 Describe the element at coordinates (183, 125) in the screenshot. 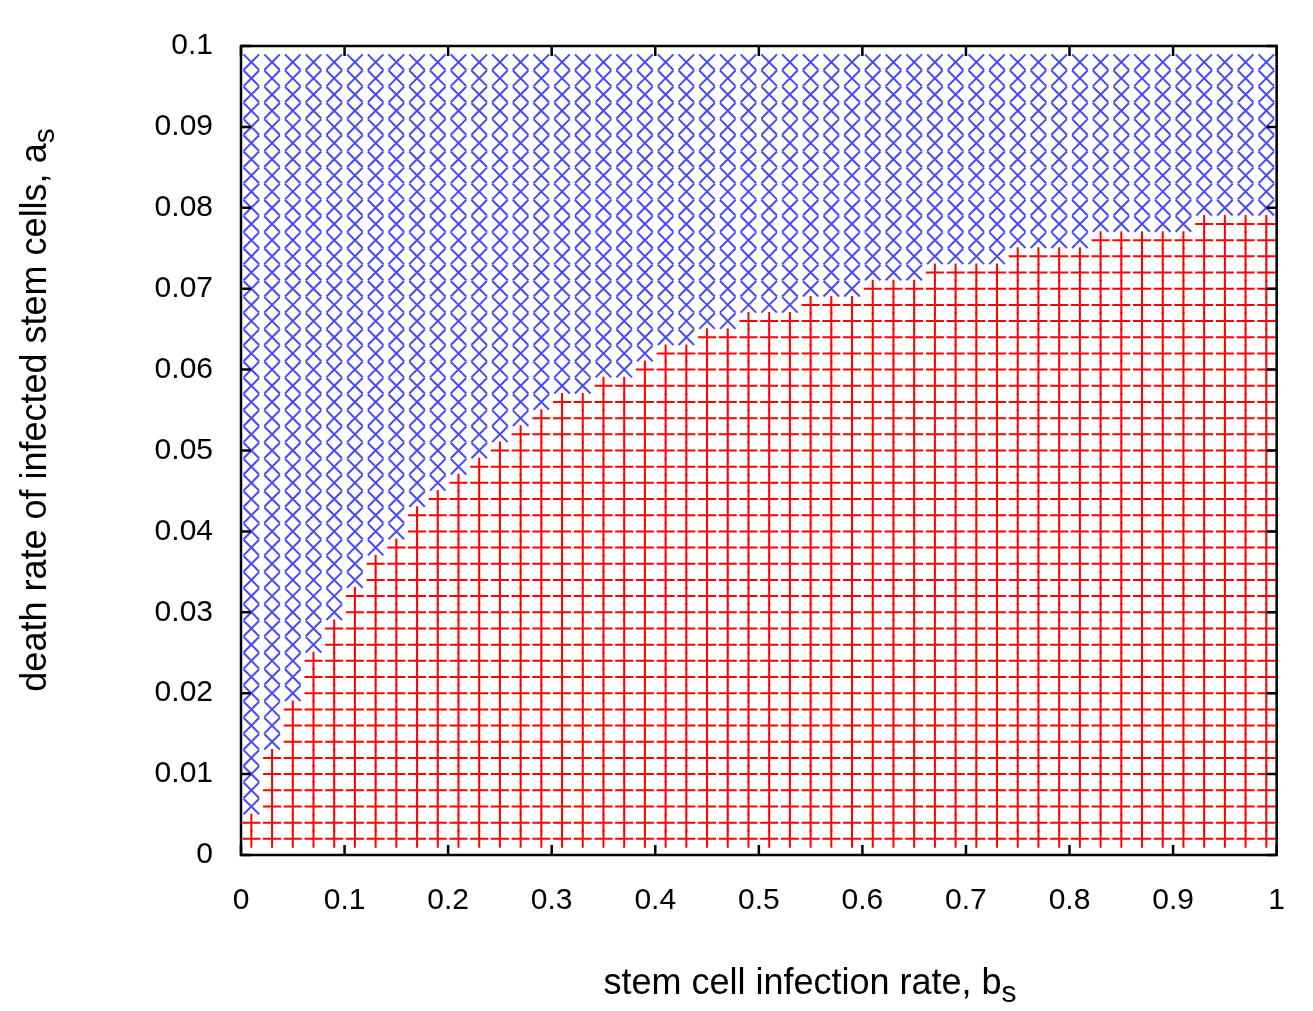

I see `y-tick-label: 0.09` at that location.